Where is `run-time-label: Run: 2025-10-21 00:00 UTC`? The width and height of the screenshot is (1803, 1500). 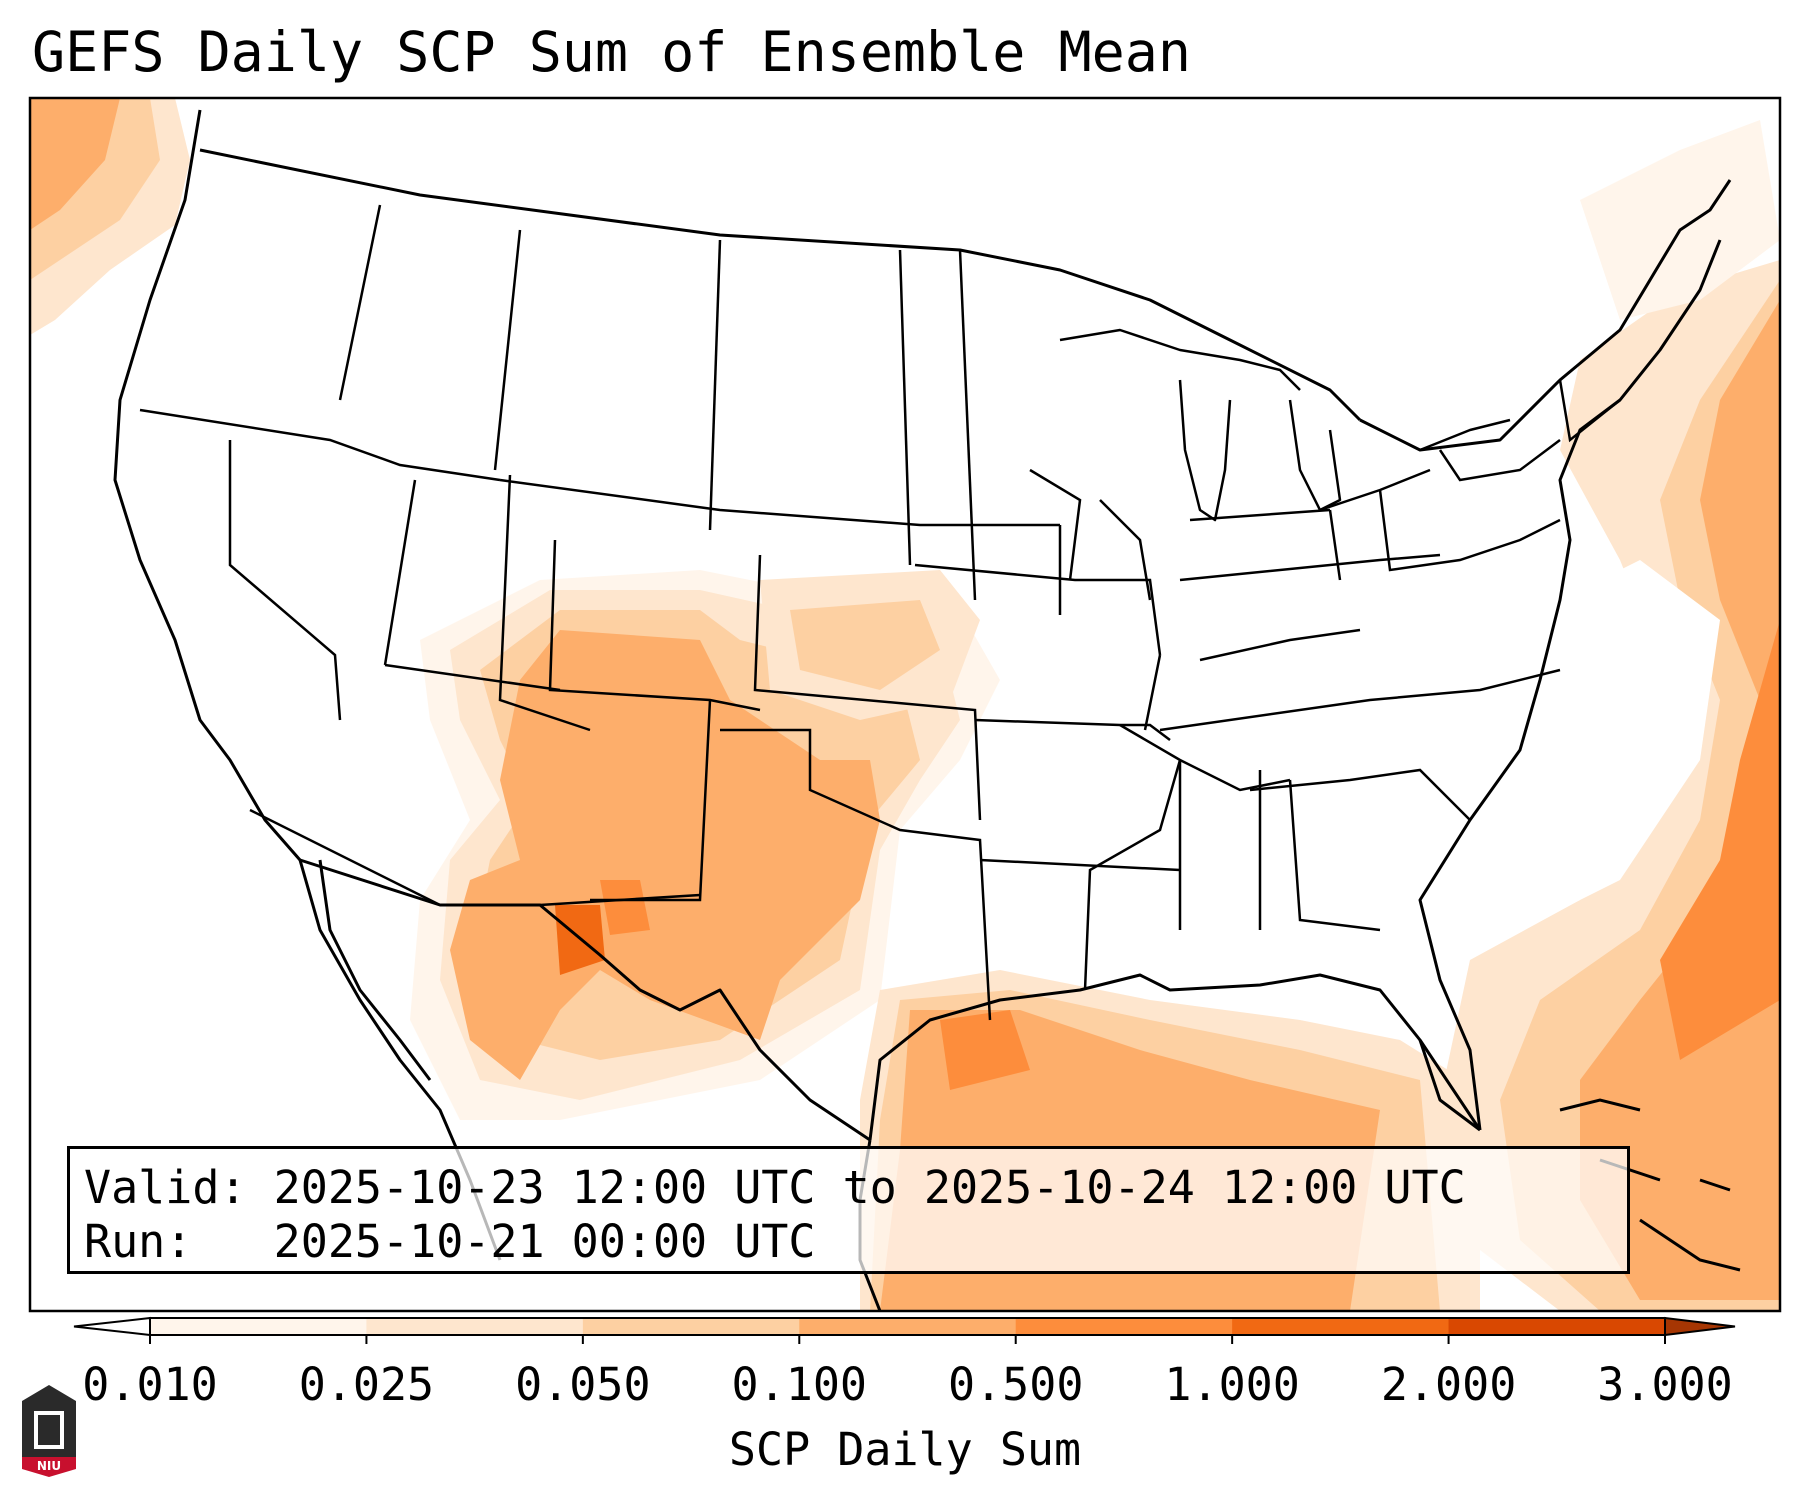
run-time-label: Run: 2025-10-21 00:00 UTC is located at coordinates (450, 1241).